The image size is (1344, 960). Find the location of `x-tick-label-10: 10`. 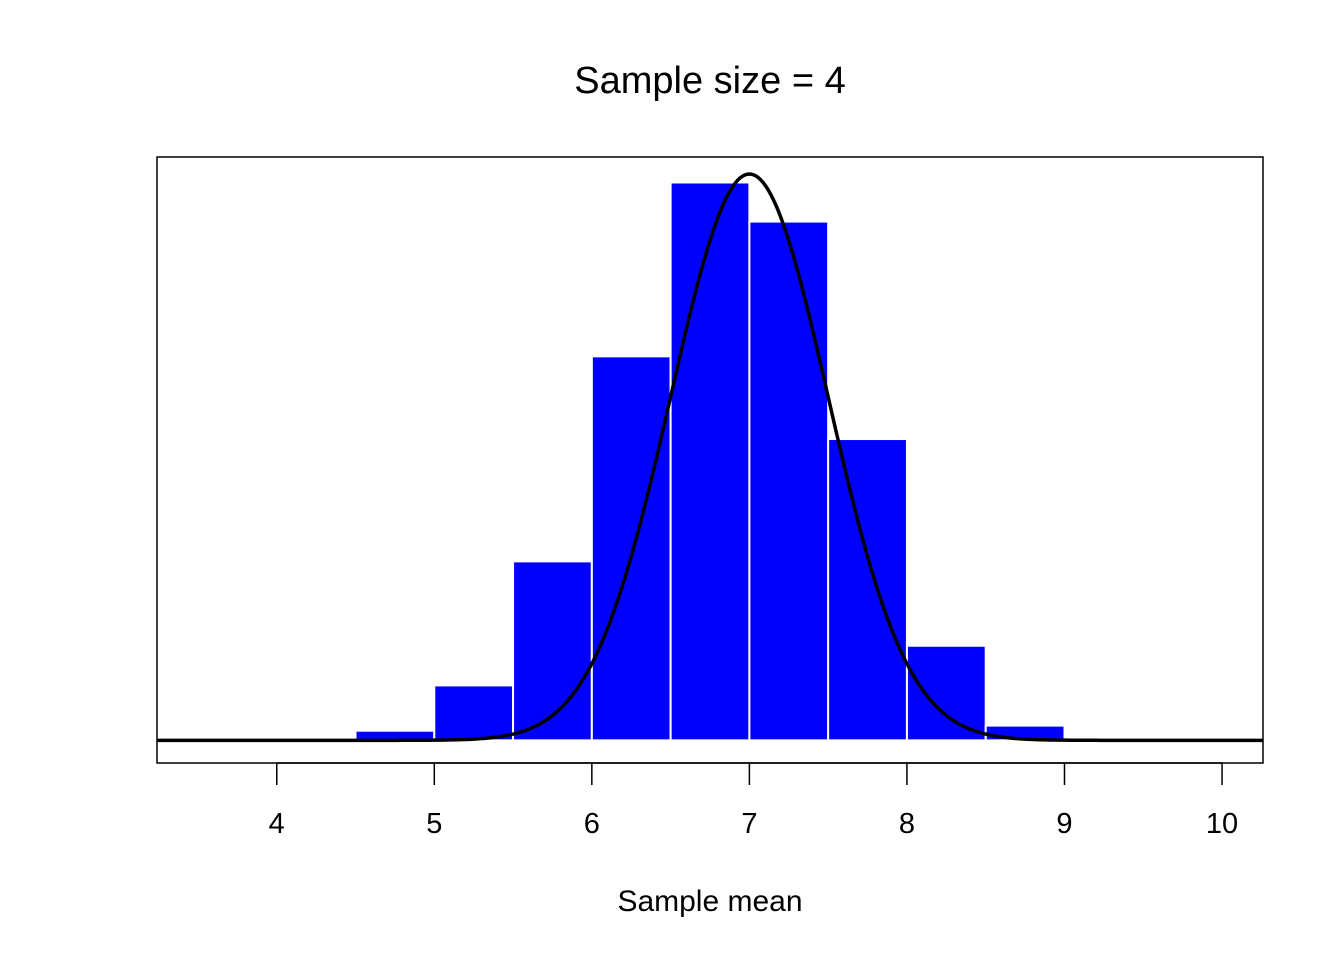

x-tick-label-10: 10 is located at coordinates (1222, 824).